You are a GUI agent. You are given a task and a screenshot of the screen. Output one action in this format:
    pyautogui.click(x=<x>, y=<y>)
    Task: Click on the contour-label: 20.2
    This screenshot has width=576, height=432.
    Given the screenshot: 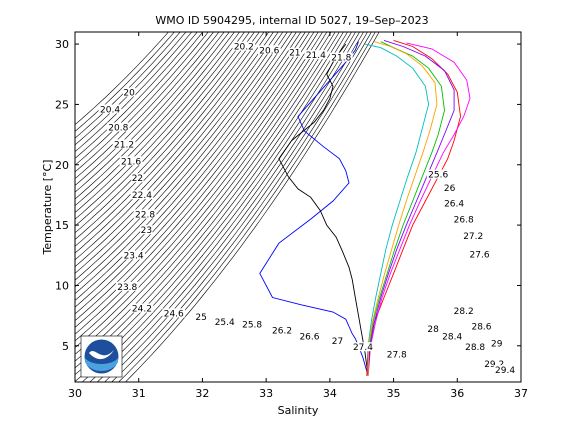 What is the action you would take?
    pyautogui.click(x=244, y=48)
    